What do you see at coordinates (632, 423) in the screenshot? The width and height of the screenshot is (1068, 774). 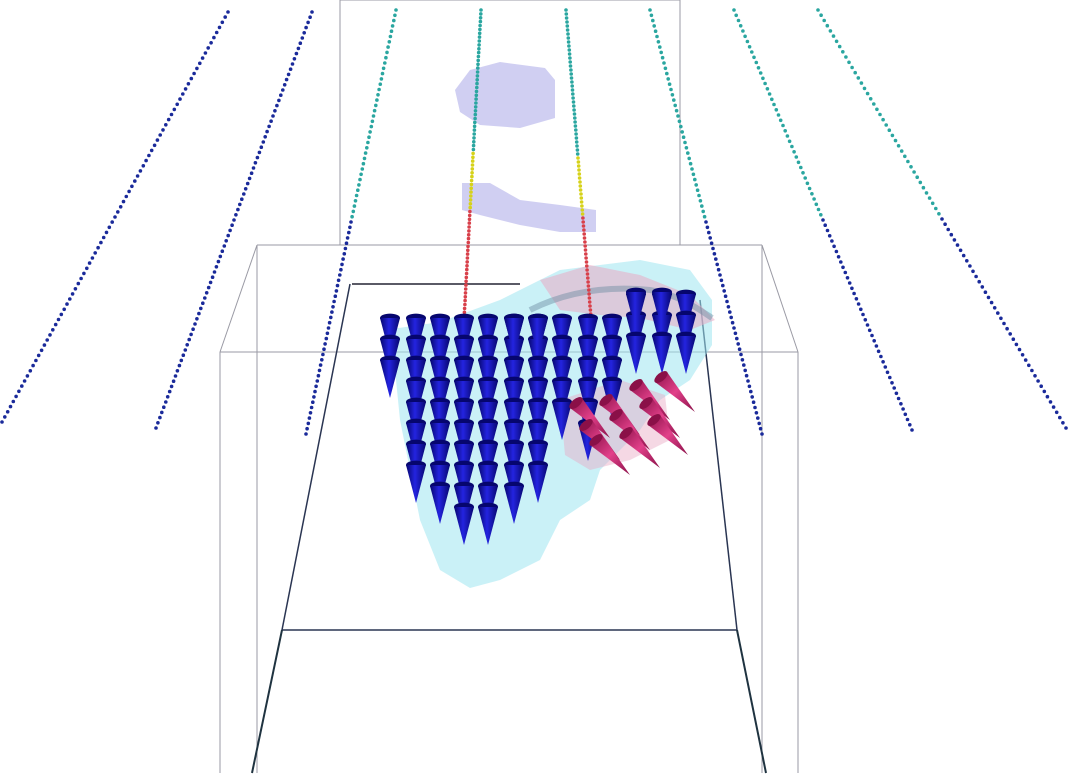 I see `pink-cone-glyph-cluster` at bounding box center [632, 423].